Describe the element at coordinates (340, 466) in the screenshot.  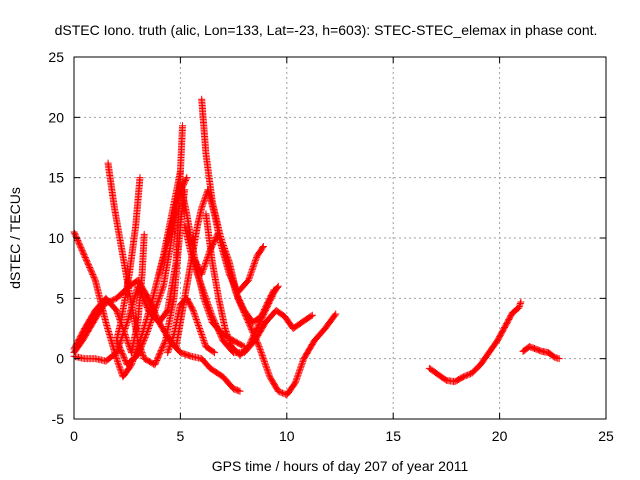
I see `x-axis-label: GPS time / hours of day 207 of year 2011` at that location.